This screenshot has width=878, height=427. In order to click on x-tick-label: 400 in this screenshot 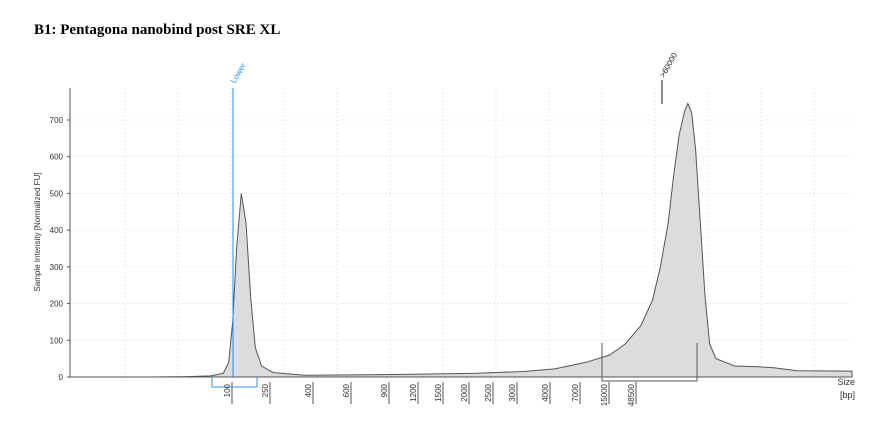, I will do `click(308, 390)`.